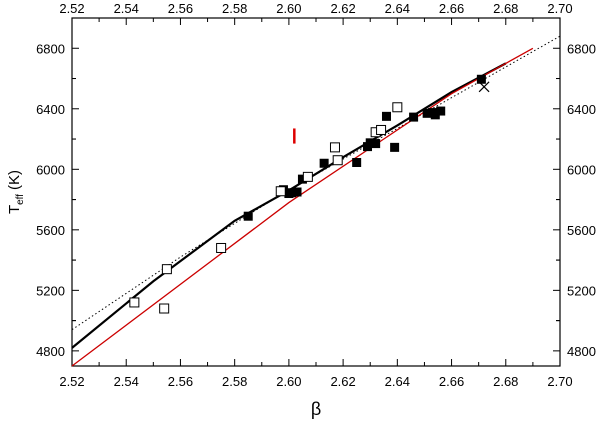 Image resolution: width=600 pixels, height=427 pixels. Describe the element at coordinates (50, 48) in the screenshot. I see `y-tick-label: 6800` at that location.